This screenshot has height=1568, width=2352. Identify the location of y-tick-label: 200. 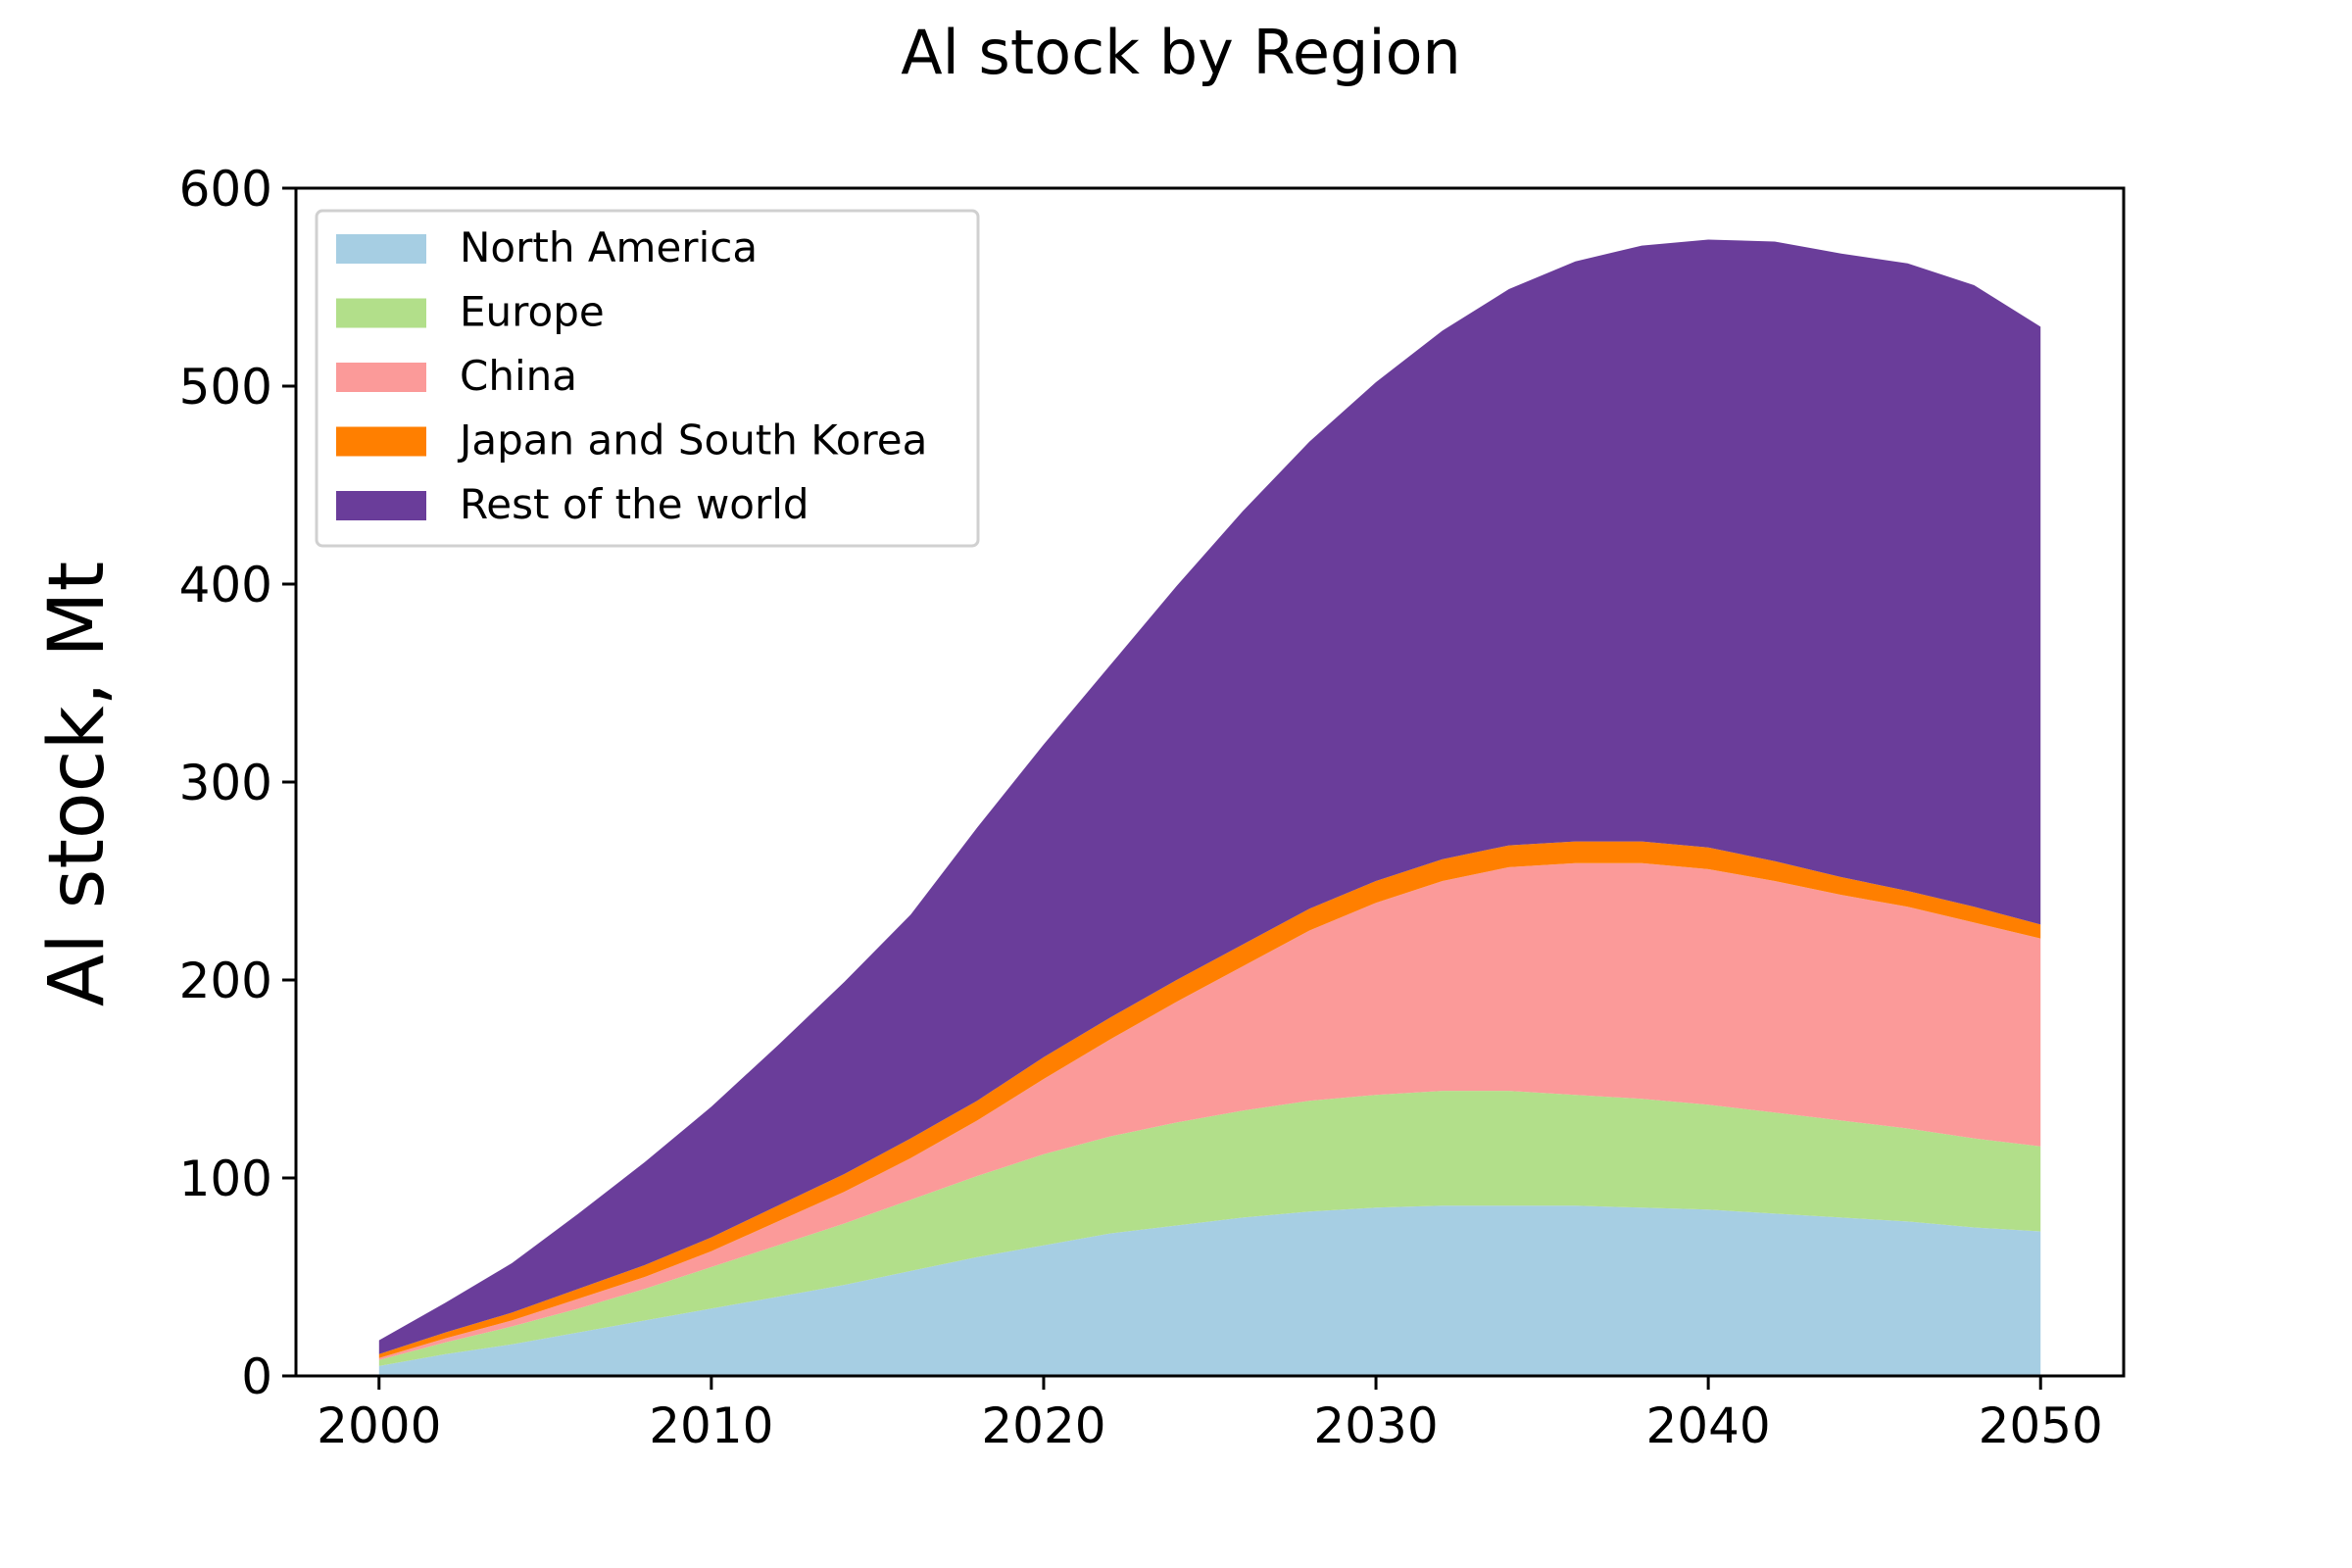
(225, 981).